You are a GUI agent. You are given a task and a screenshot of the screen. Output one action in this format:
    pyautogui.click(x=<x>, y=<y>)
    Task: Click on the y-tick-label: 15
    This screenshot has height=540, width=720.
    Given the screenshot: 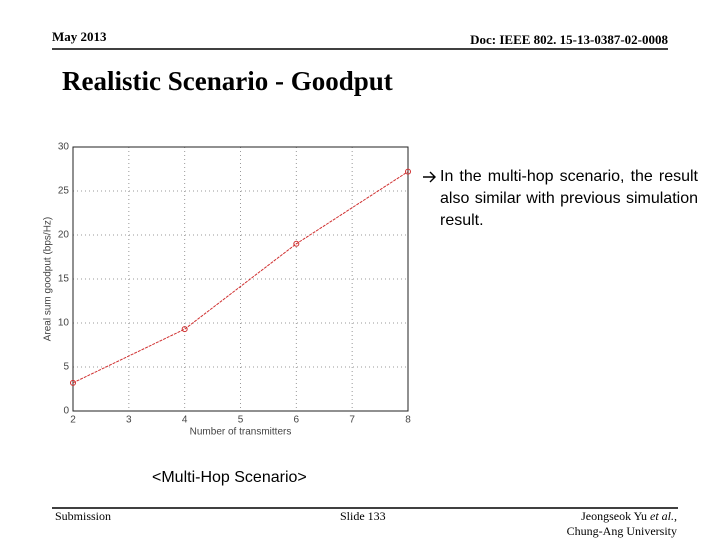 What is the action you would take?
    pyautogui.click(x=64, y=279)
    